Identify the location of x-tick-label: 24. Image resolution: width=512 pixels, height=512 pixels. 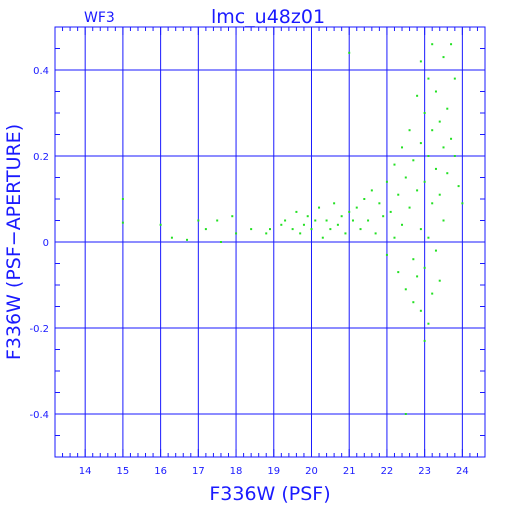
(462, 471).